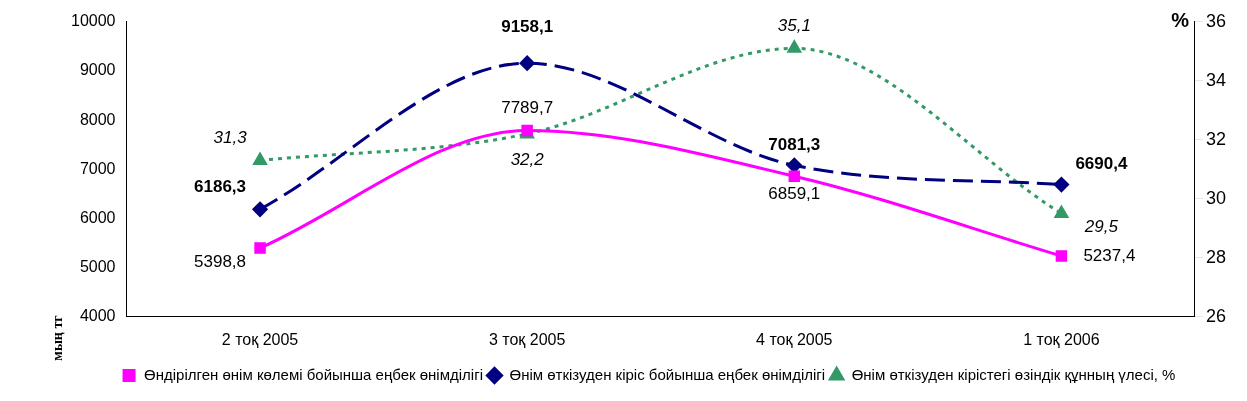  Describe the element at coordinates (97, 119) in the screenshot. I see `y-tick-label: 8000` at that location.